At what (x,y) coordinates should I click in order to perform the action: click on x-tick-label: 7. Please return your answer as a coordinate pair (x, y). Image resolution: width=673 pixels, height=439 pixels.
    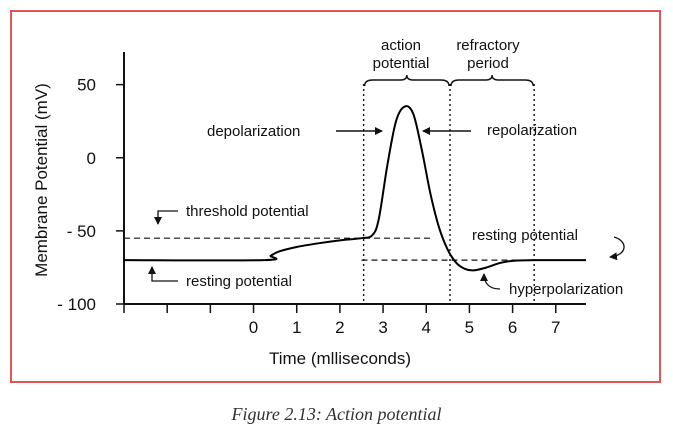
    Looking at the image, I should click on (555, 327).